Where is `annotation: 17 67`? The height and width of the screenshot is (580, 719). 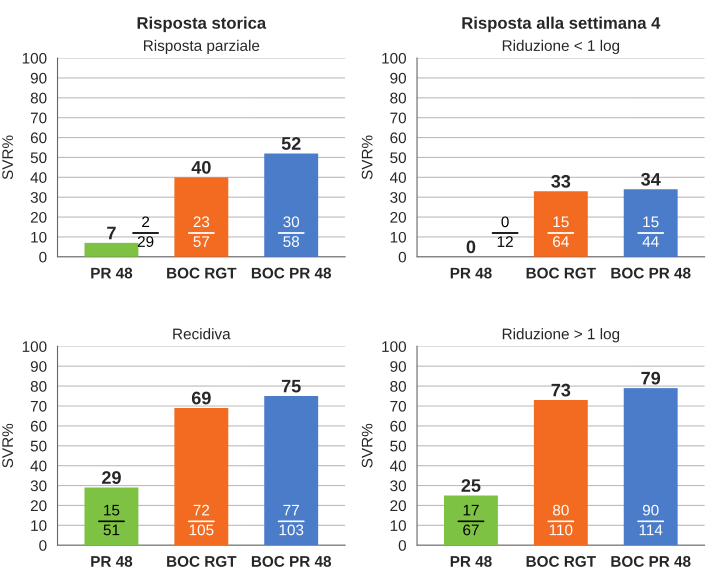 annotation: 17 67 is located at coordinates (471, 520).